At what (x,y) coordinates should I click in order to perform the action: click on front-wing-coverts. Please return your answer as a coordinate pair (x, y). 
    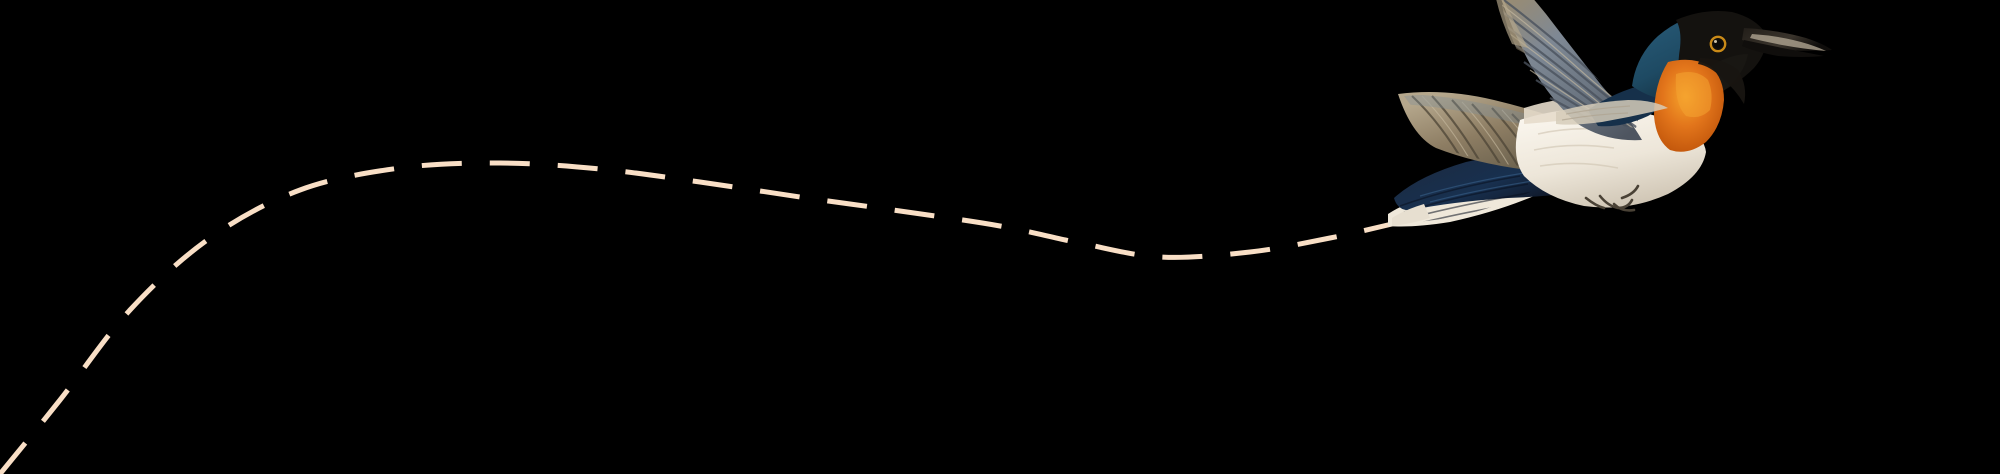
    Looking at the image, I should click on (1612, 112).